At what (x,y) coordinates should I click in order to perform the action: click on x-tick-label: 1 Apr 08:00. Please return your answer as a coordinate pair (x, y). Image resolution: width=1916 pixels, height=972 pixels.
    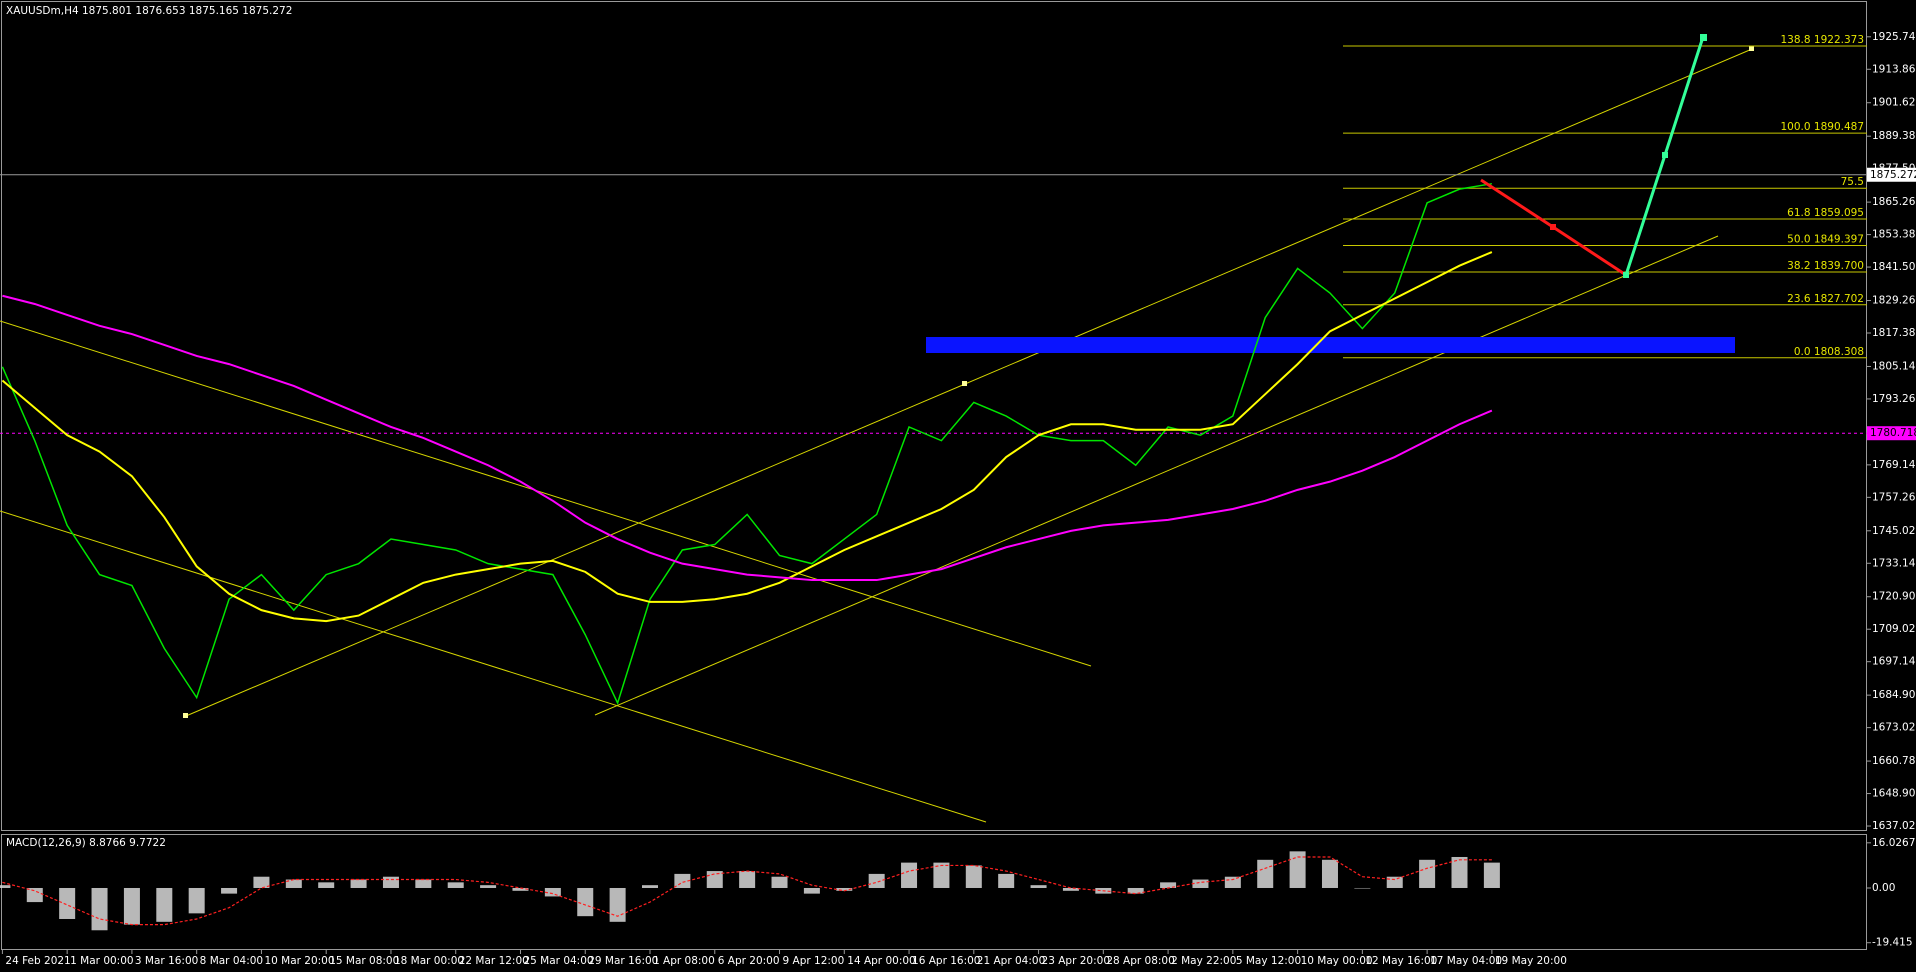
    Looking at the image, I should click on (684, 961).